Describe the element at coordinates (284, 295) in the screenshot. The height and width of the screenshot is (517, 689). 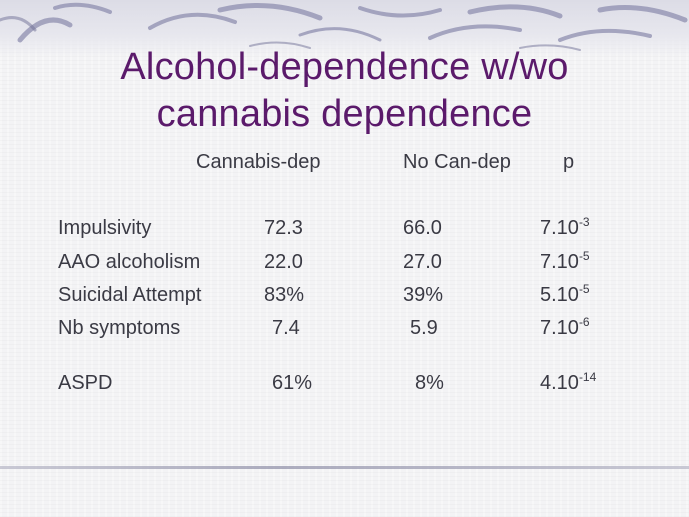
I see `cell-cannabis: 83%` at that location.